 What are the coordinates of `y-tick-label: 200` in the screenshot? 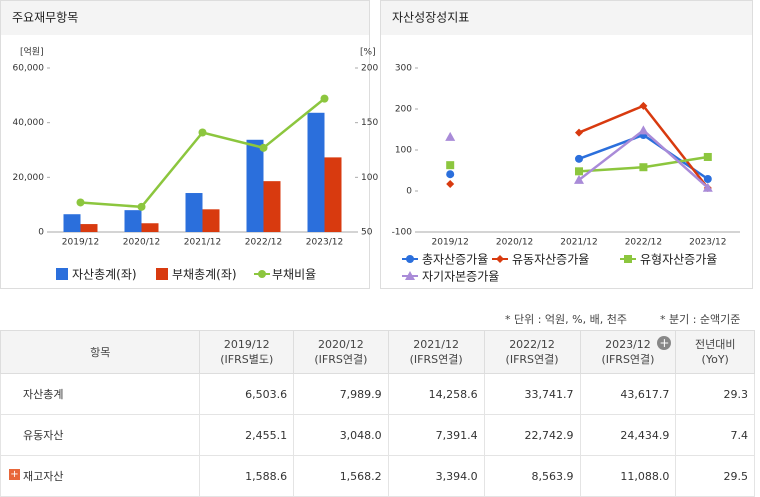 It's located at (403, 110).